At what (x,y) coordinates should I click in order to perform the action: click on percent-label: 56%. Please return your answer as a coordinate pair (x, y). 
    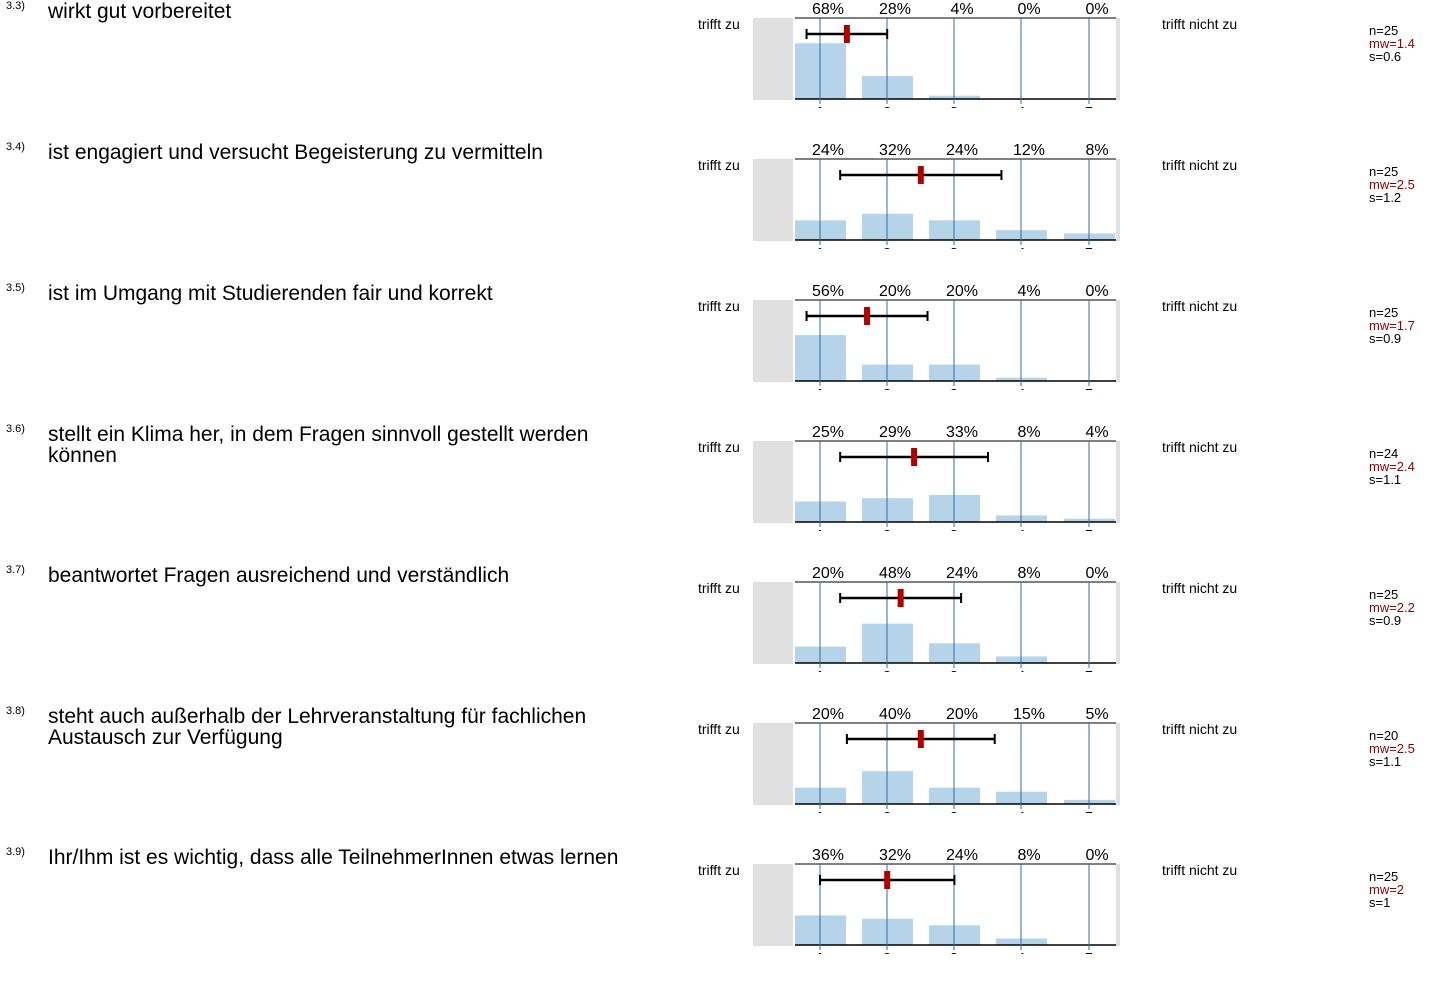
    Looking at the image, I should click on (828, 291).